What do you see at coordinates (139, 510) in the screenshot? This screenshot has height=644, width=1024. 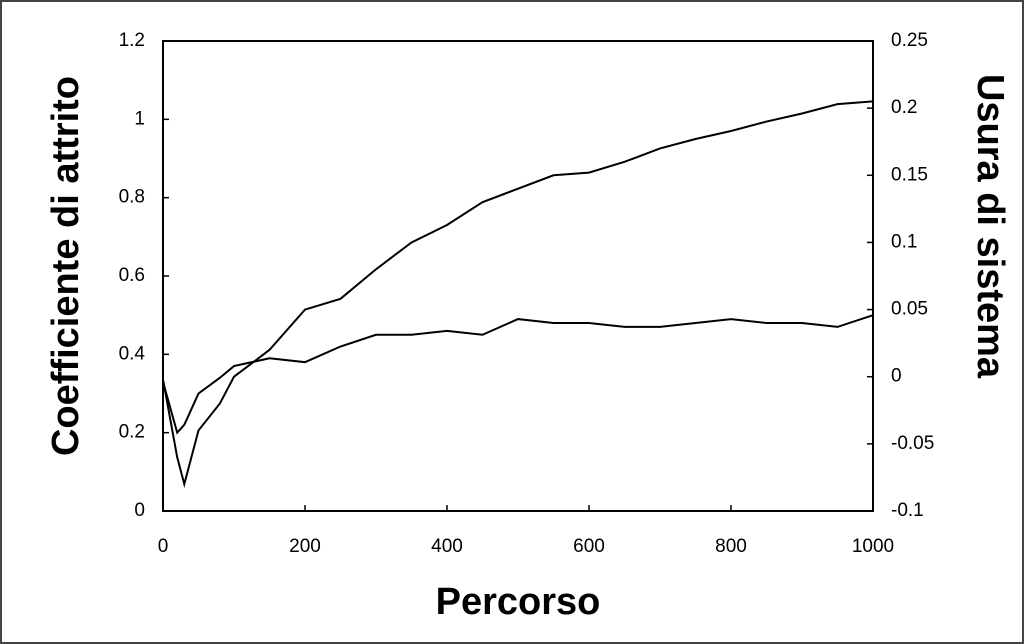 I see `y-tick-label: 0` at bounding box center [139, 510].